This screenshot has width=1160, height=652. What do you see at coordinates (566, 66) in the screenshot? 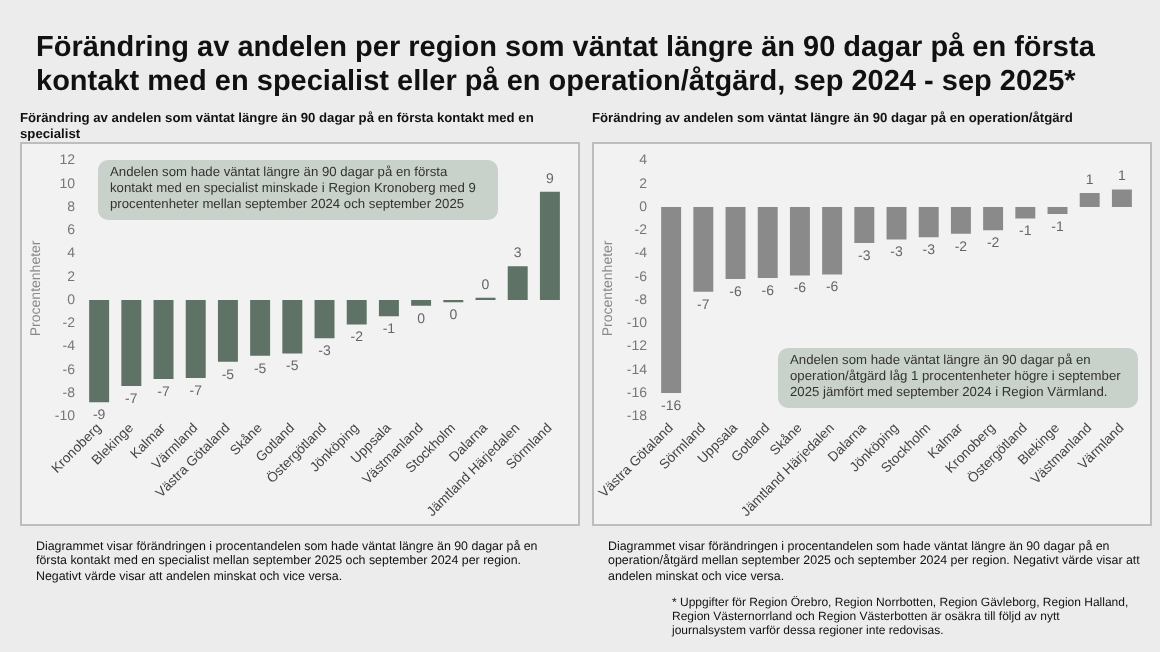
I see `chart-title: Förändring av andelen per region som väntat längre än 90 dagar på en första kontakt med en specialist eller på en operation/åtgärd, sep 2024 - sep 2025*` at bounding box center [566, 66].